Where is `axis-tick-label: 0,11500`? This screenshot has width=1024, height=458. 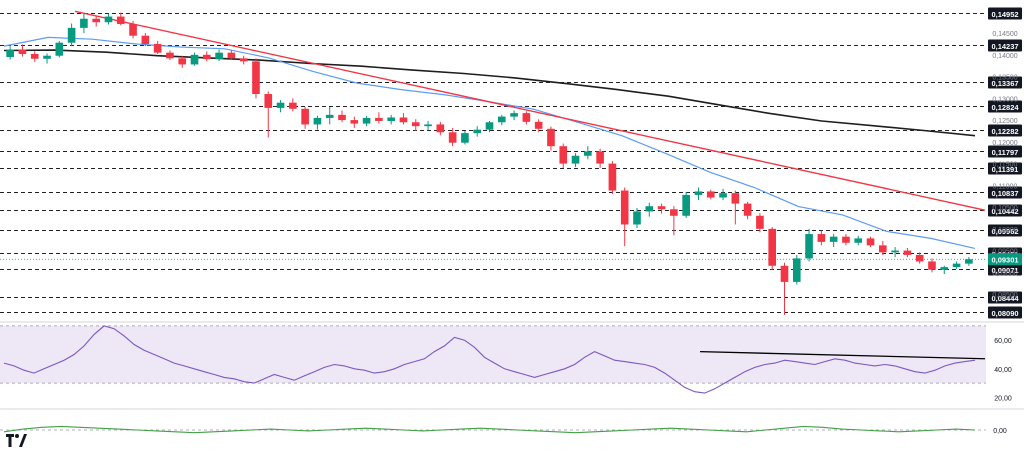
axis-tick-label: 0,11500 is located at coordinates (1005, 165).